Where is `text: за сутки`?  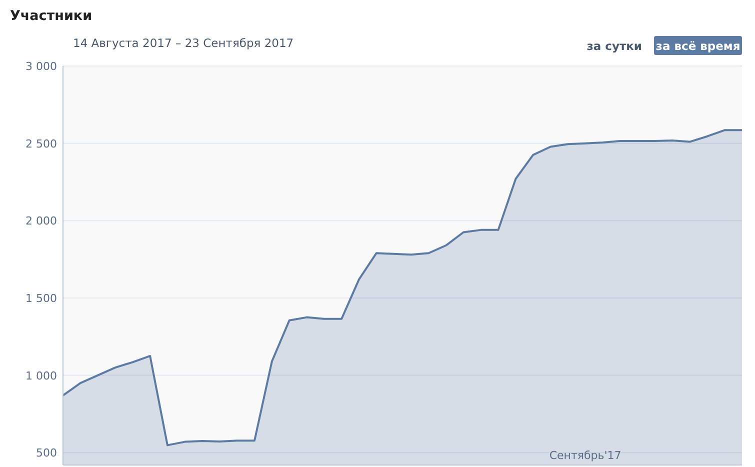
text: за сутки is located at coordinates (614, 46).